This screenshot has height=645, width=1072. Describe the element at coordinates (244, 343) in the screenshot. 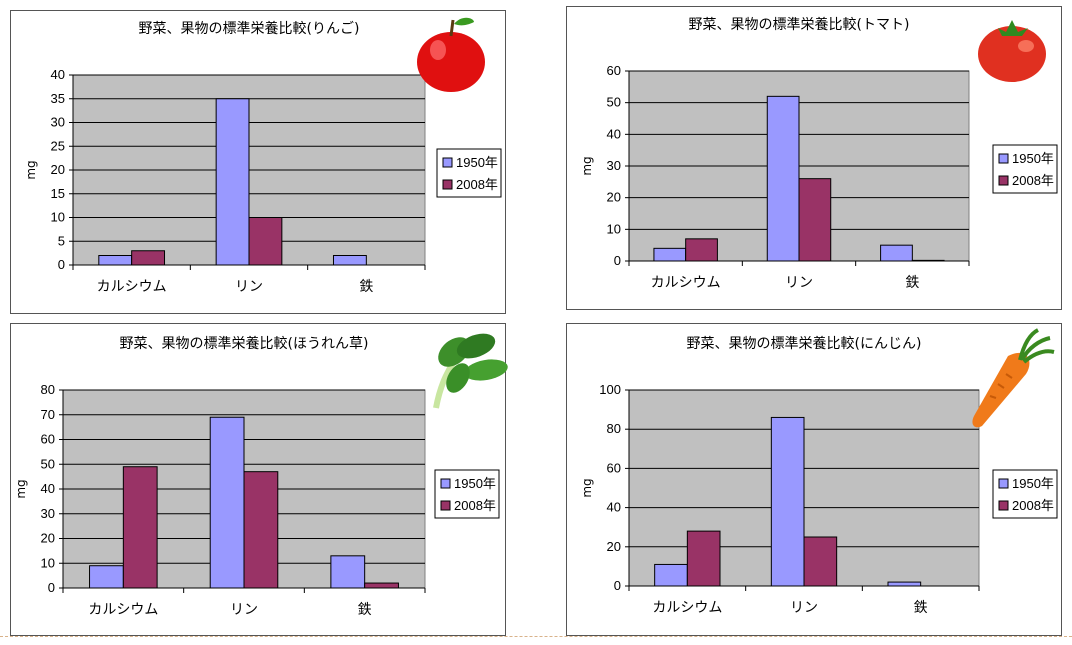

I see `chart-title: 野菜、果物の標準栄養比較(ほうれん草)` at that location.